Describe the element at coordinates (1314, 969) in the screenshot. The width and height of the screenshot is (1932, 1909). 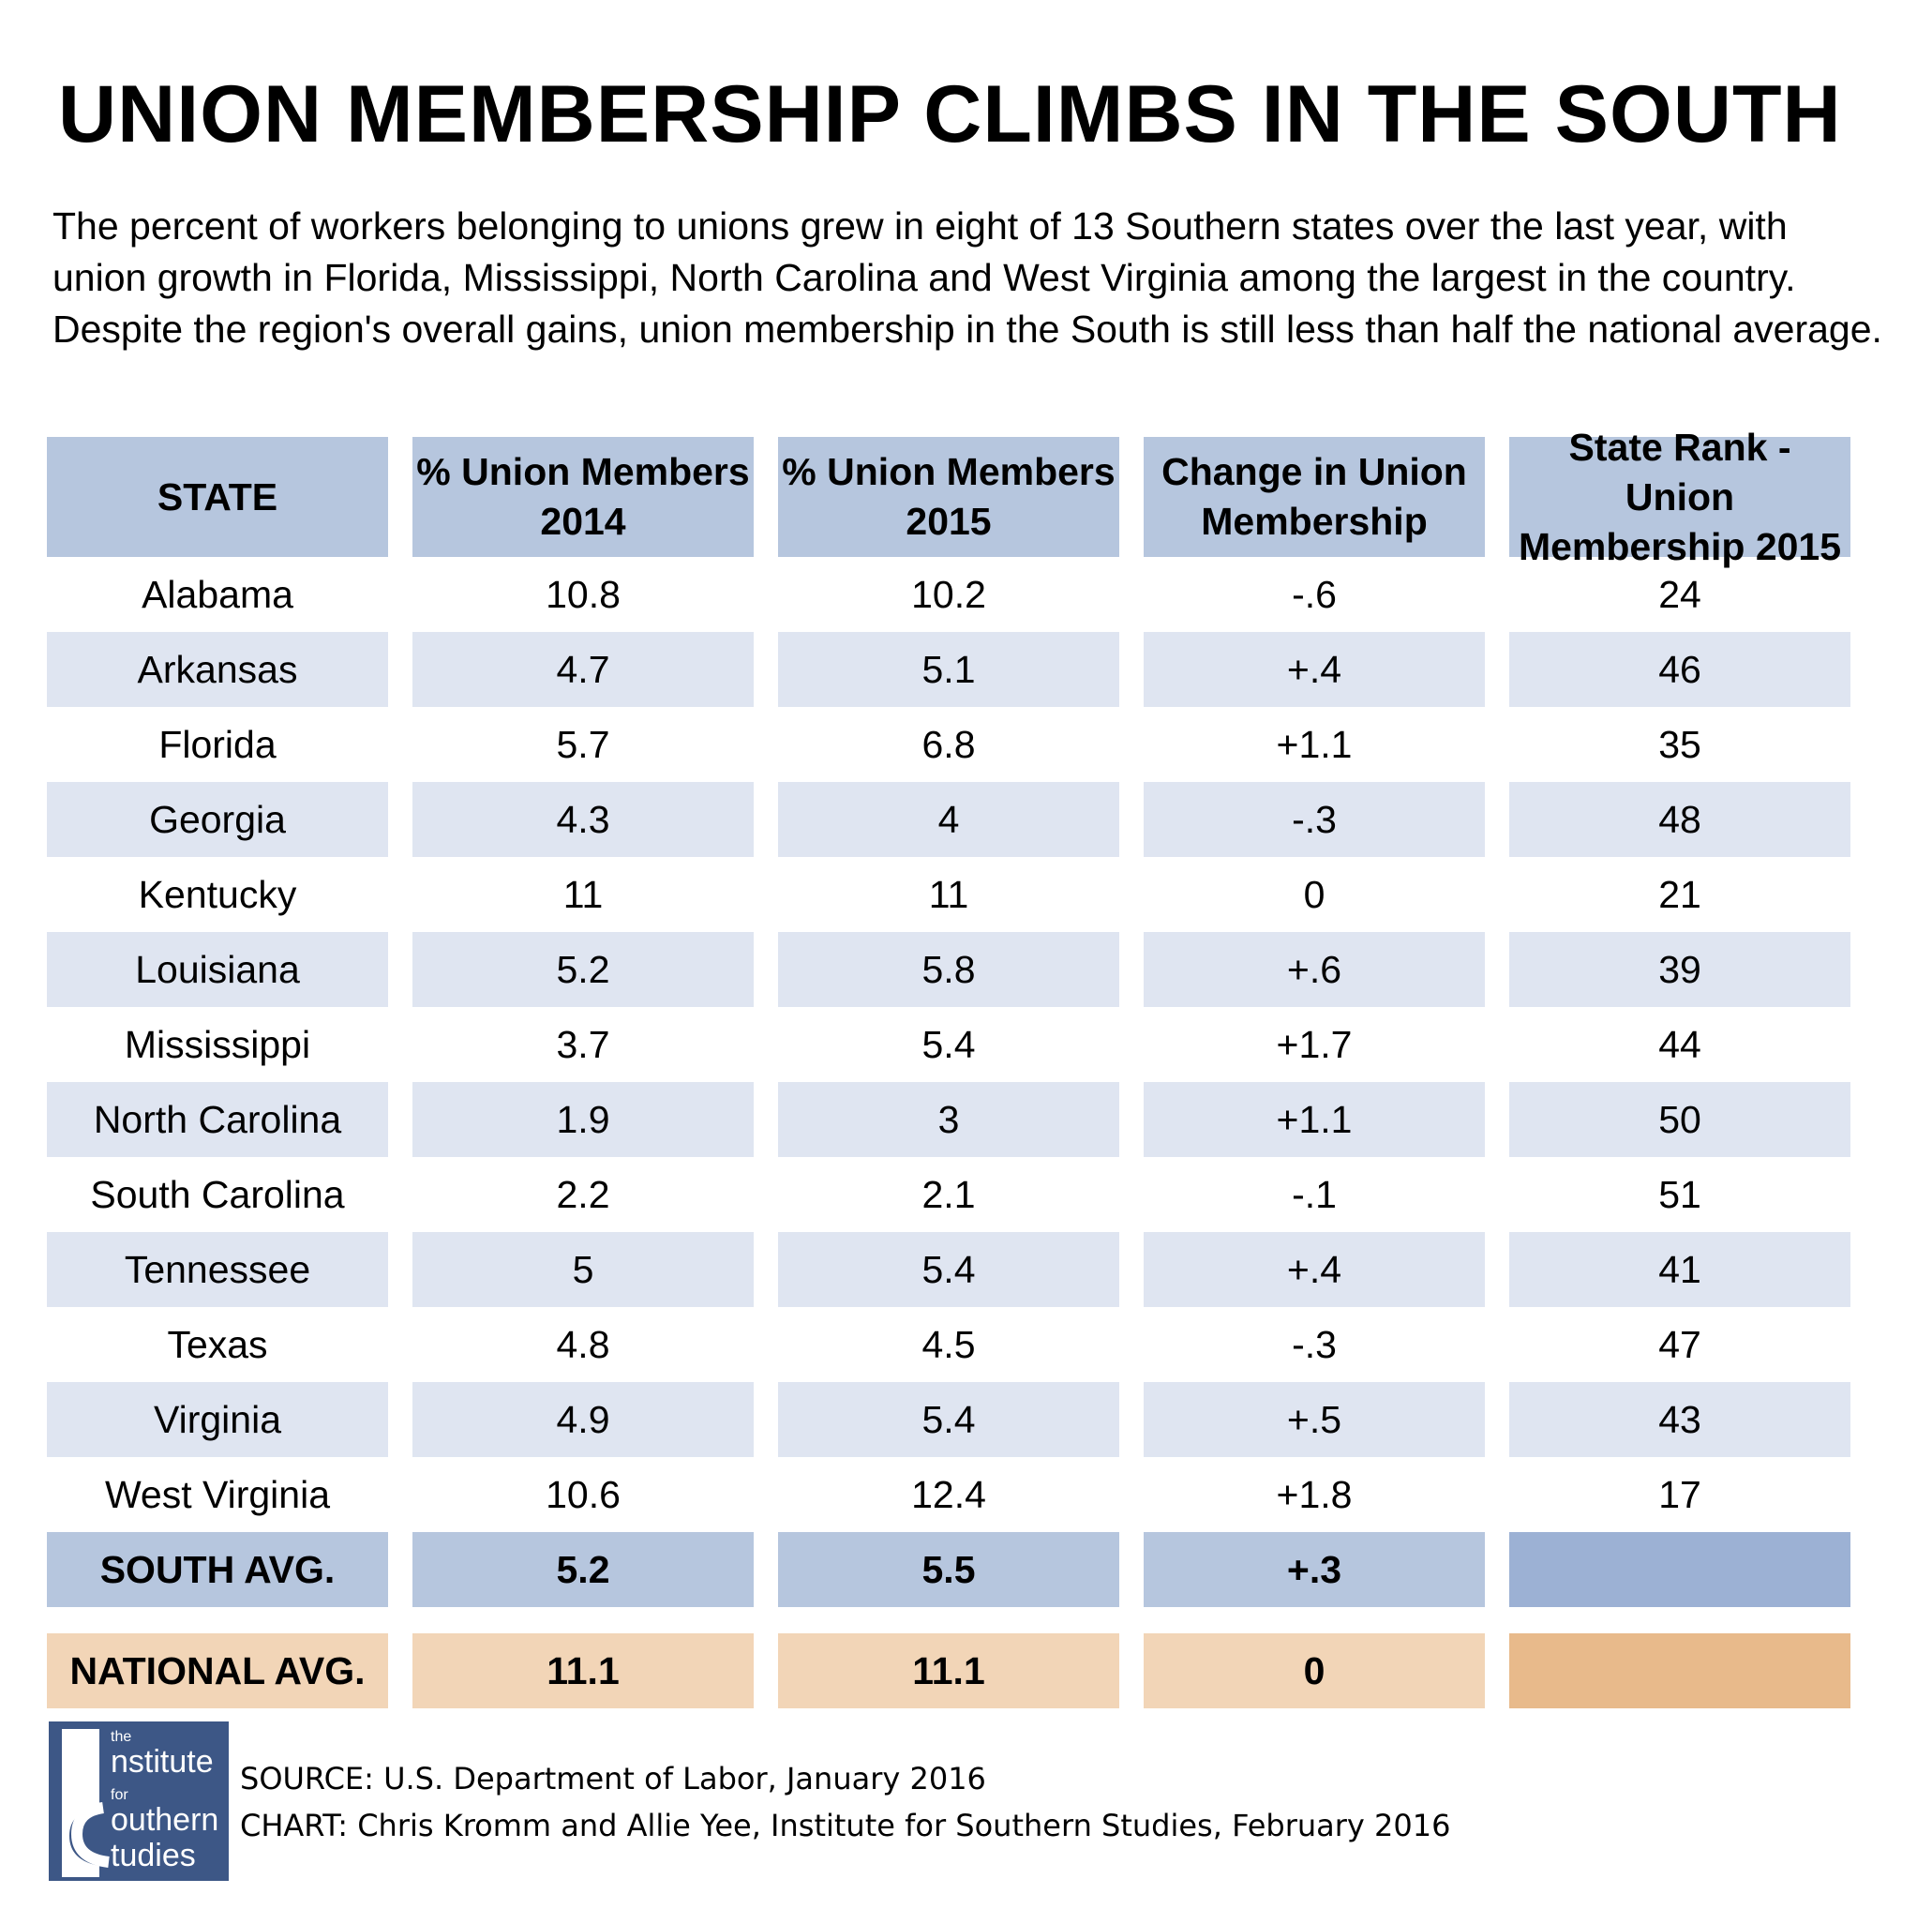
I see `table-cell-change: +.6` at that location.